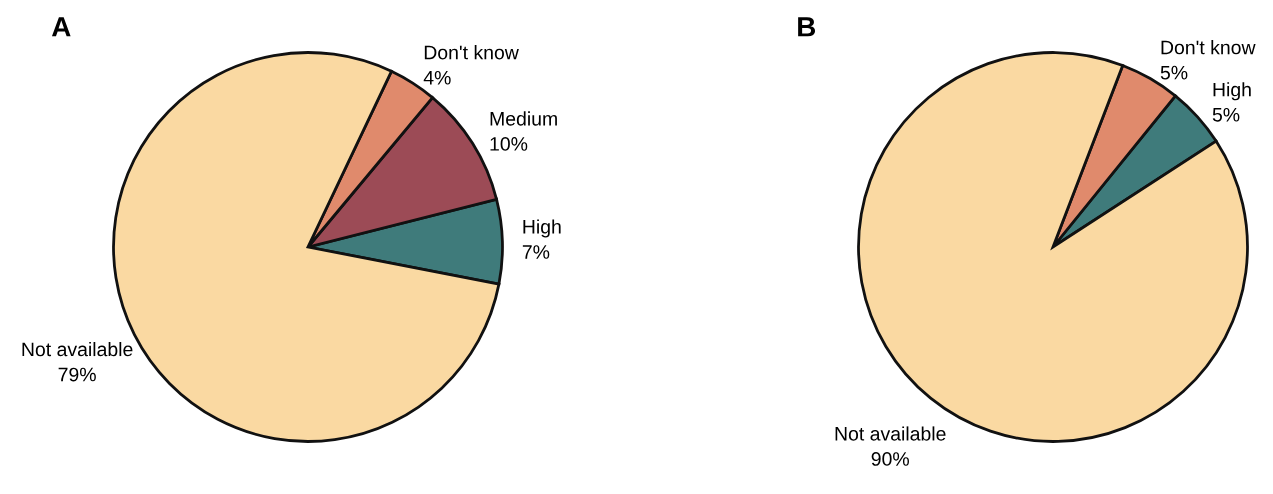 Image resolution: width=1273 pixels, height=494 pixels. I want to click on slice-label: Medium, so click(523, 118).